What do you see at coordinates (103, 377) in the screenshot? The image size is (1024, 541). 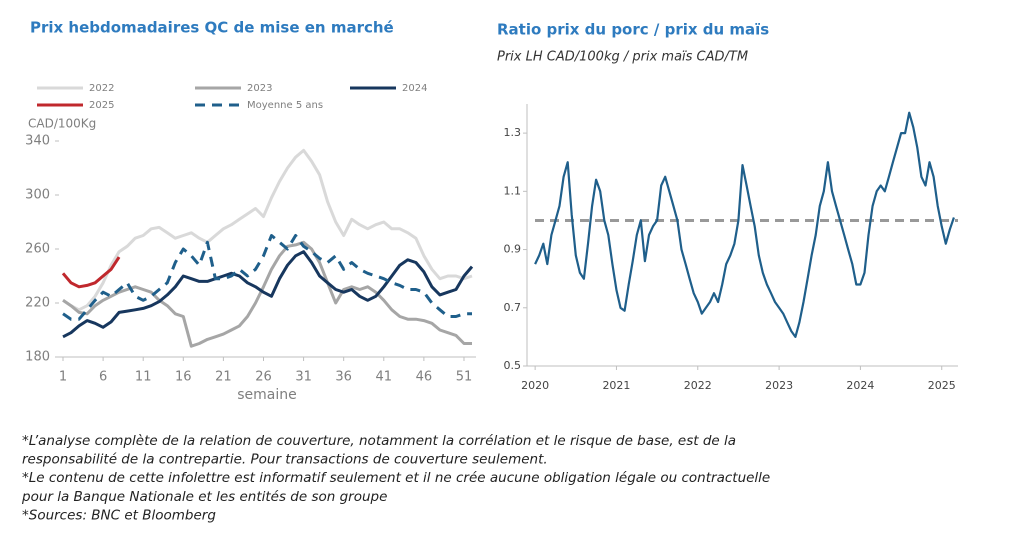 I see `x-tick-label: 6` at bounding box center [103, 377].